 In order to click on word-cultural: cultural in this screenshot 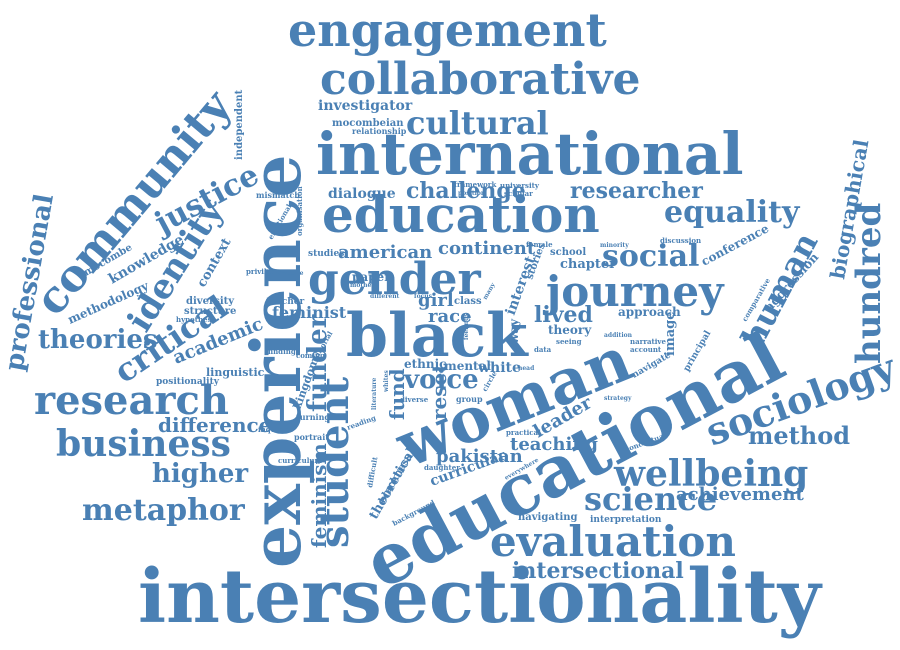, I will do `click(477, 123)`.